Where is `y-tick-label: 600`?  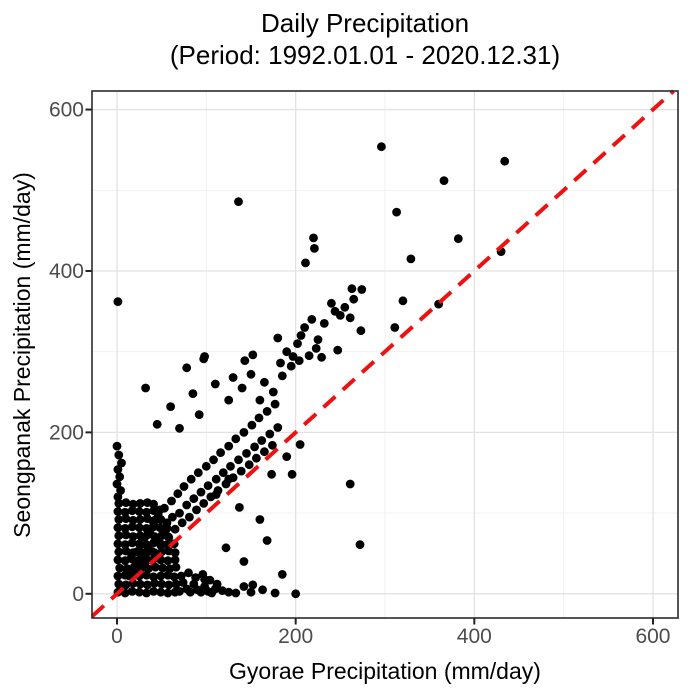 y-tick-label: 600 is located at coordinates (66, 110).